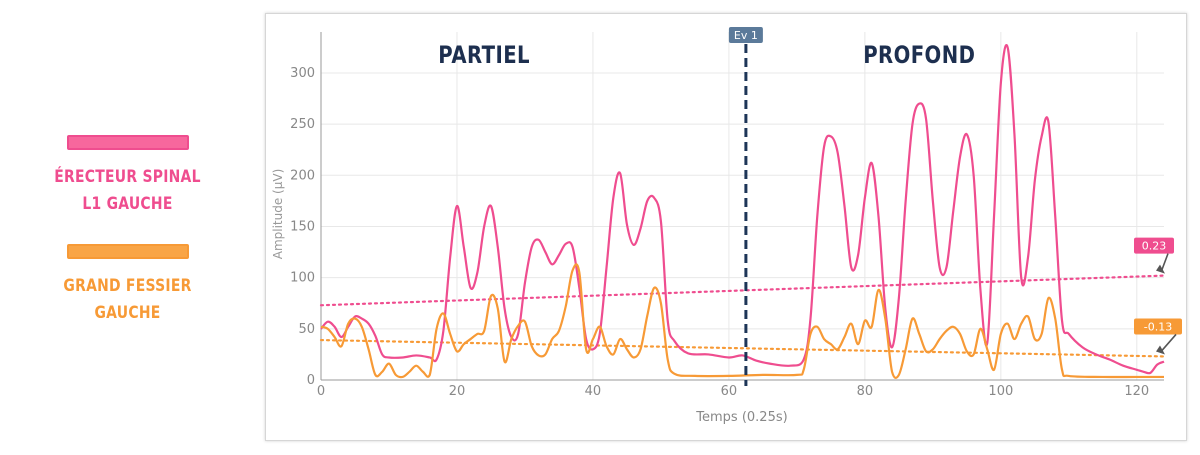 This screenshot has width=1200, height=455. What do you see at coordinates (127, 251) in the screenshot?
I see `legend-swatch-gluteus` at bounding box center [127, 251].